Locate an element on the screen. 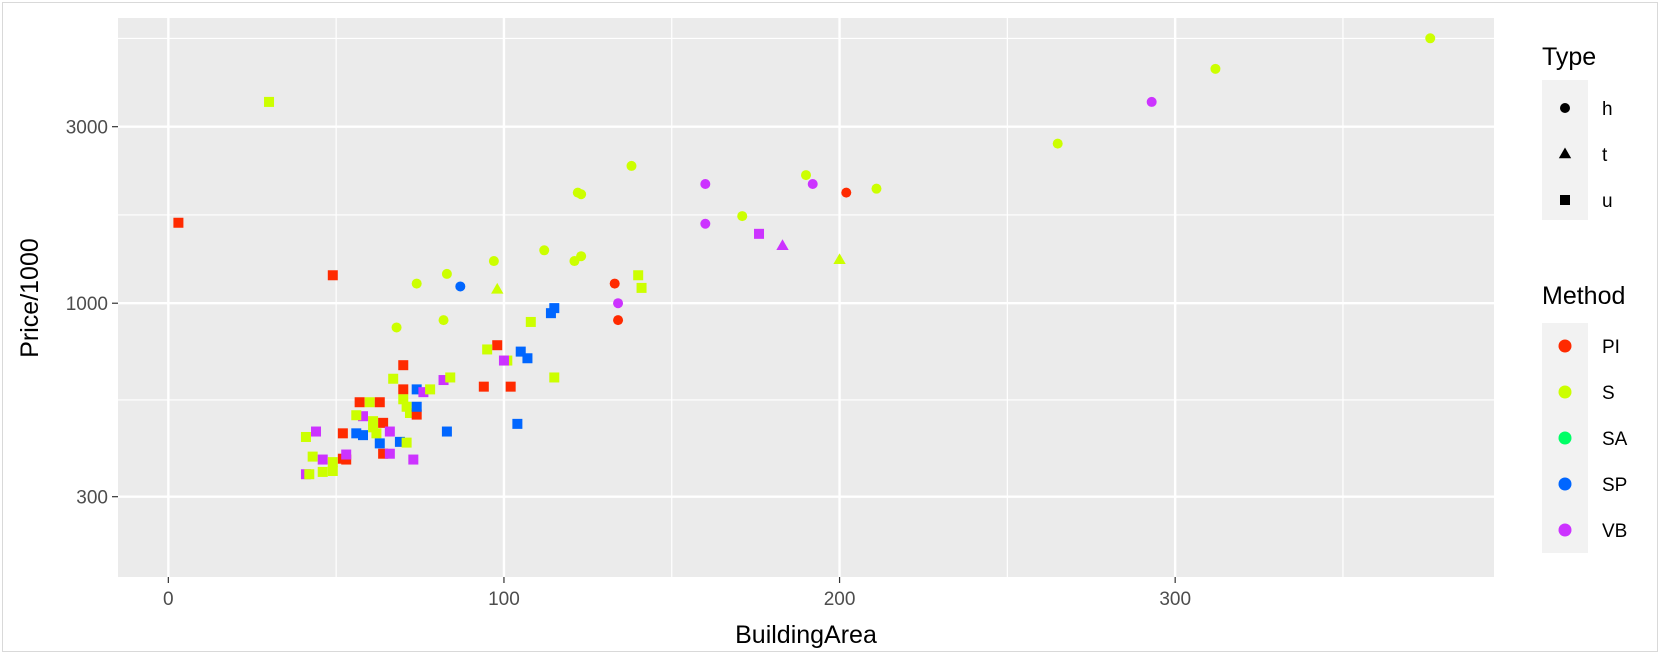 The width and height of the screenshot is (1662, 656). legend-type-label: u is located at coordinates (1607, 201).